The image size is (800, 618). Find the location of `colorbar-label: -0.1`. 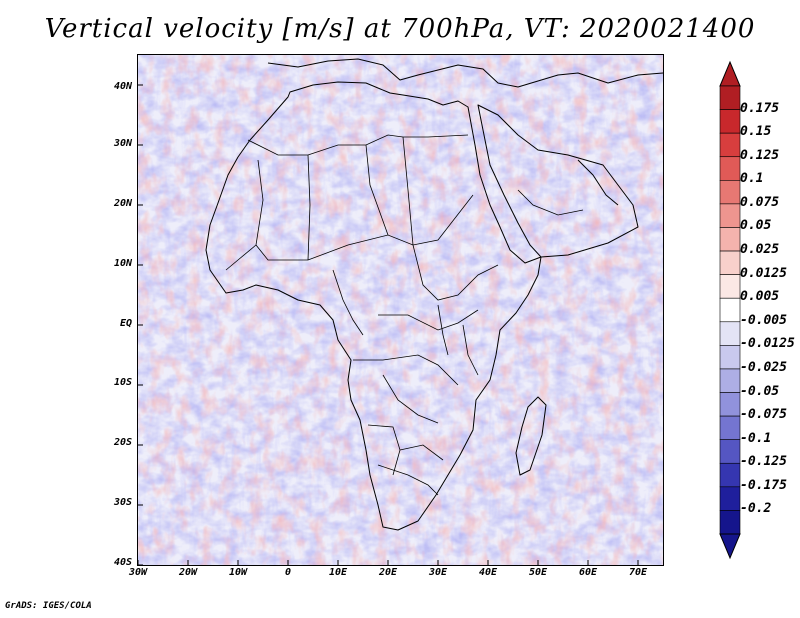

colorbar-label: -0.1 is located at coordinates (756, 438).